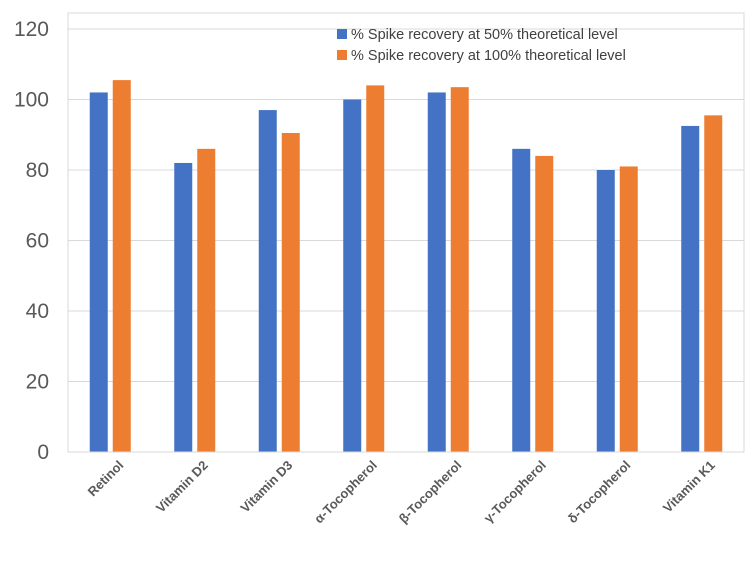  I want to click on y-tick-label: 100, so click(31, 100).